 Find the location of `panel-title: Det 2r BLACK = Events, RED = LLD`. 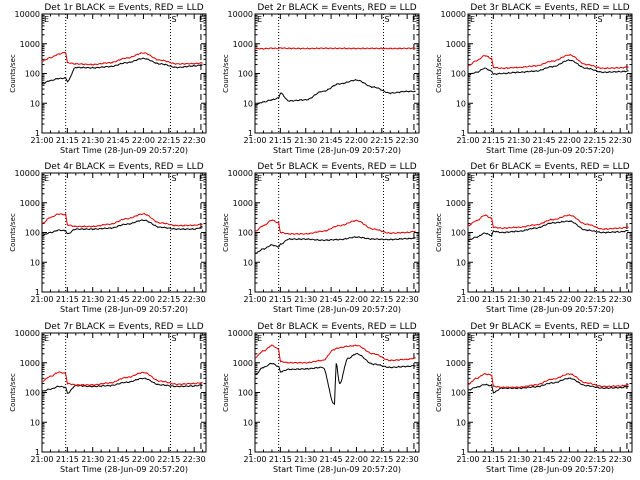

panel-title: Det 2r BLACK = Events, RED = LLD is located at coordinates (336, 8).